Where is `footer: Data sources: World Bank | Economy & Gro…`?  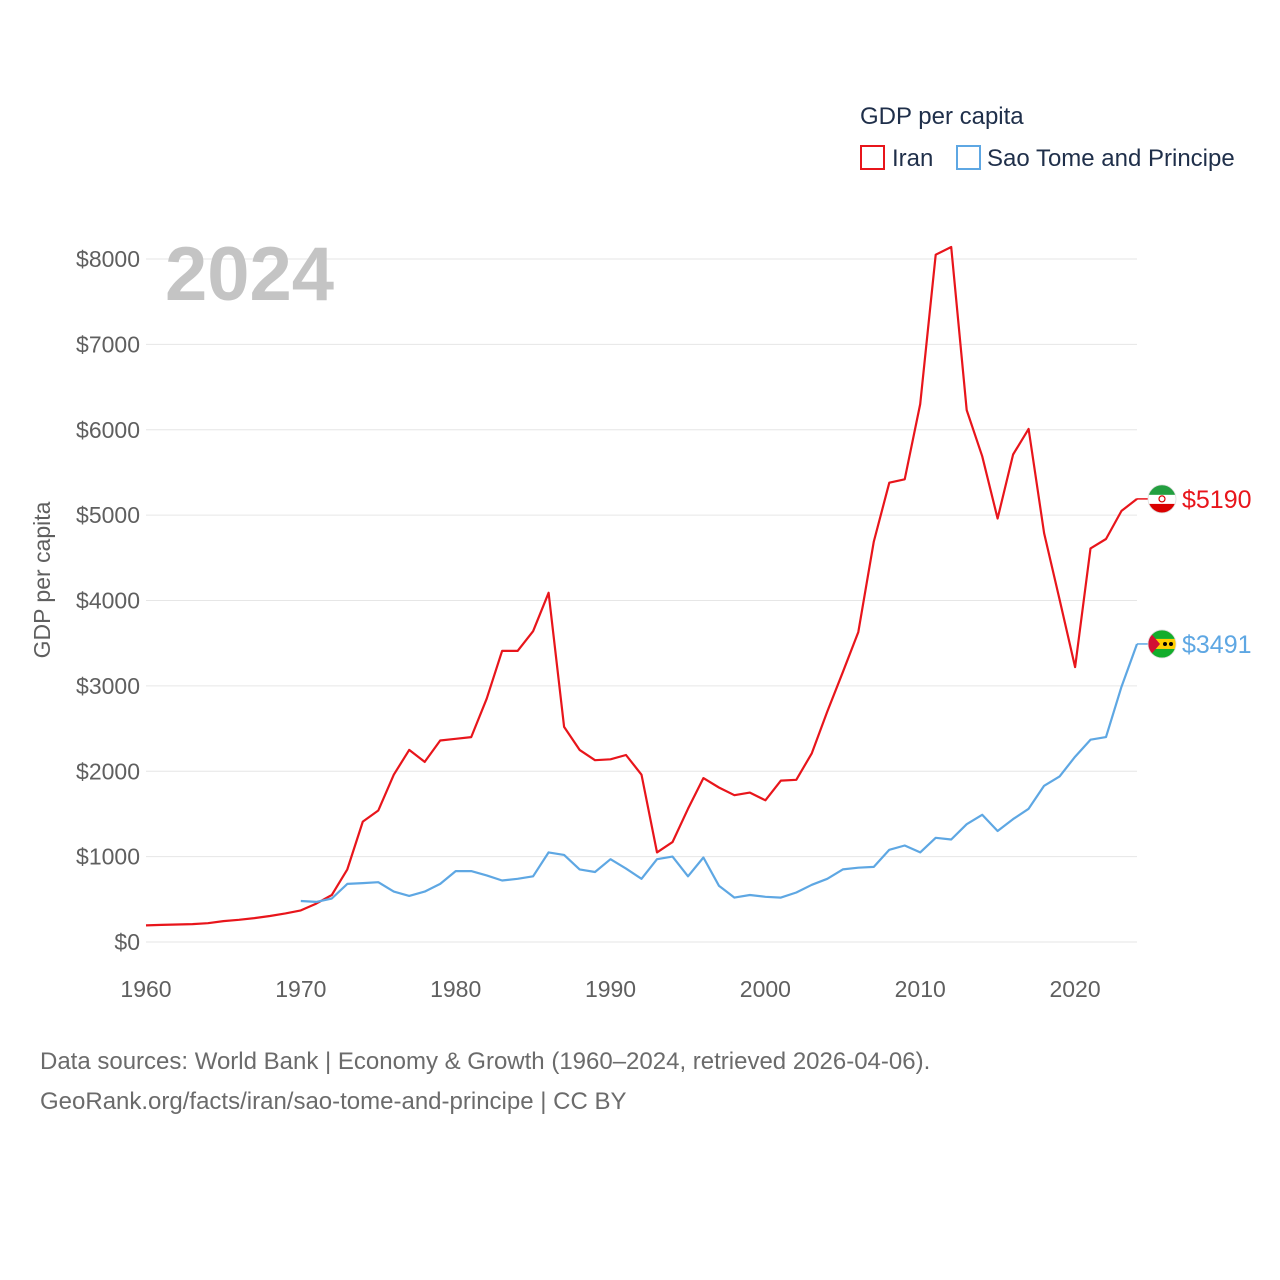 footer: Data sources: World Bank | Economy & Gro… is located at coordinates (485, 1082).